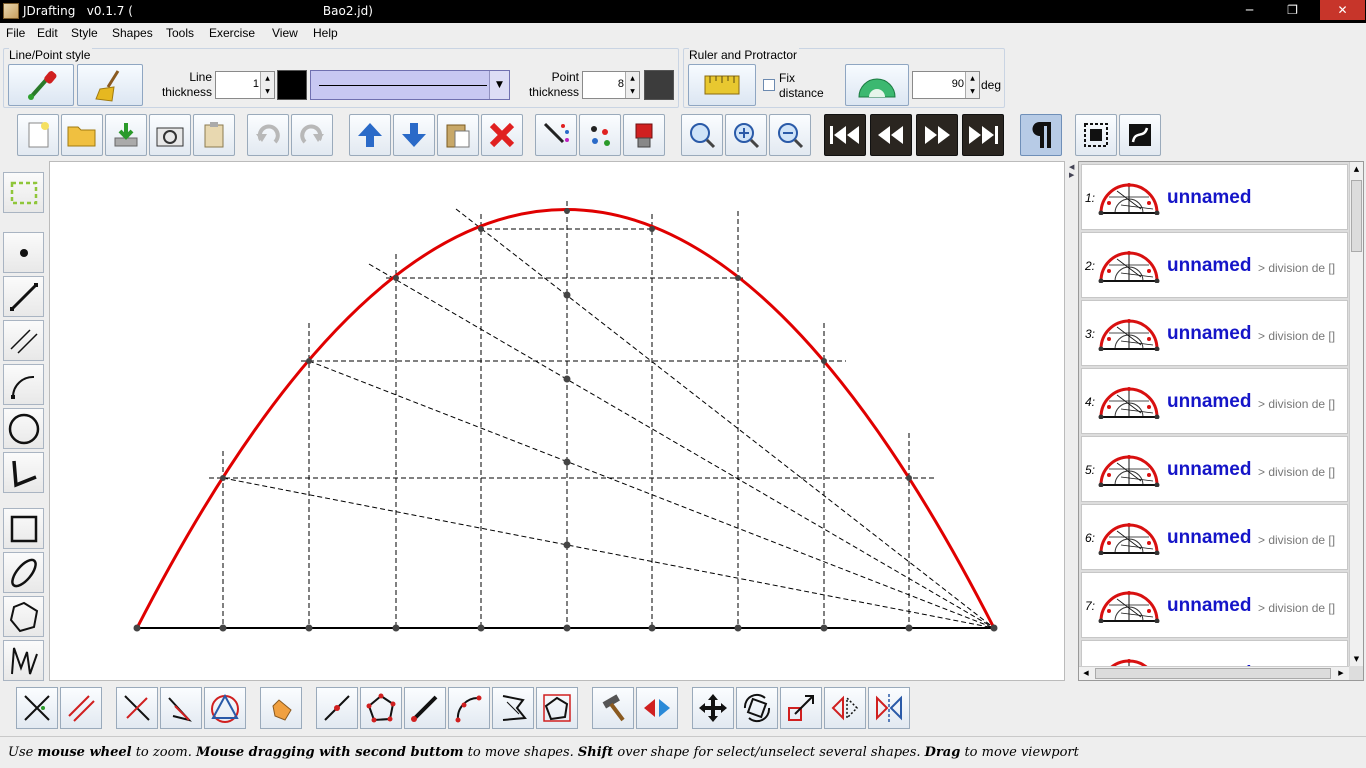  I want to click on vertical-scrollbar: ▲ ▼, so click(1356, 414).